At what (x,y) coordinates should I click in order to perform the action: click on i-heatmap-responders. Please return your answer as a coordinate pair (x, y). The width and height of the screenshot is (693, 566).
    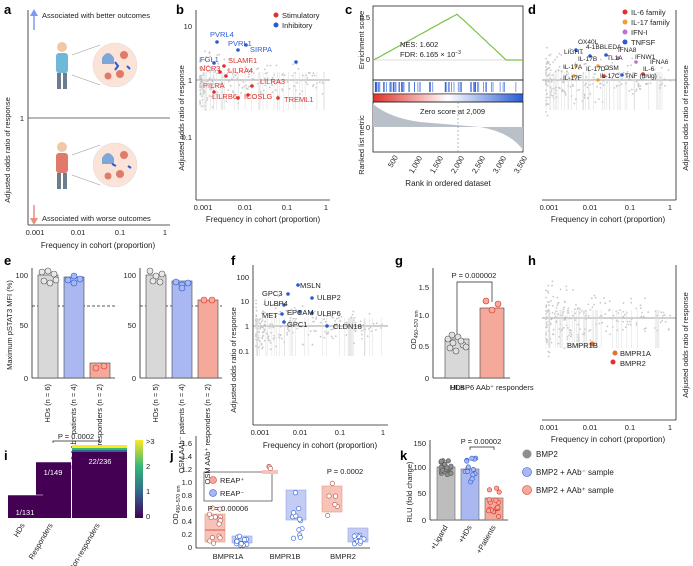
    Looking at the image, I should click on (53, 490).